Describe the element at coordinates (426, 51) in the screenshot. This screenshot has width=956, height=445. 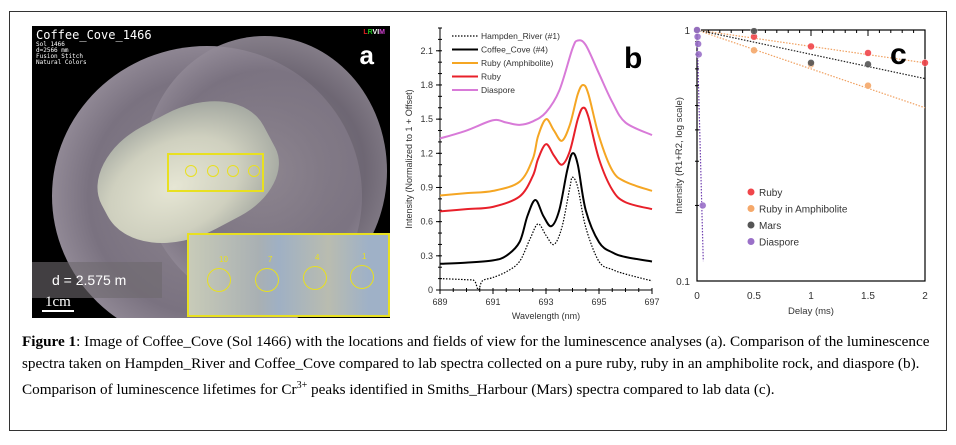
I see `y-tick-label: 2.1` at that location.